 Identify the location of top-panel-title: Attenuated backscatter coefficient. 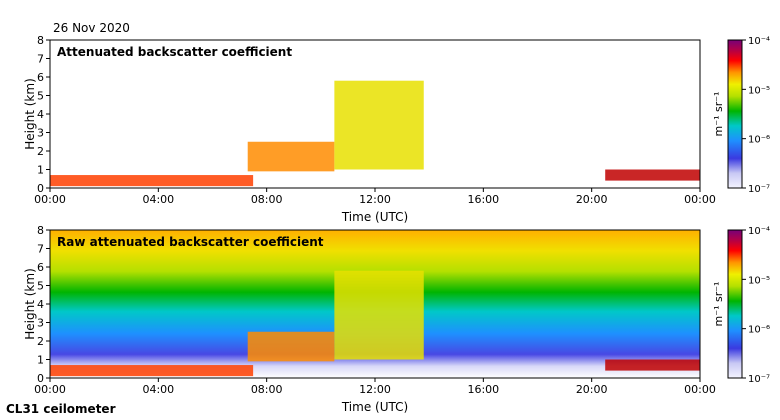
(174, 52).